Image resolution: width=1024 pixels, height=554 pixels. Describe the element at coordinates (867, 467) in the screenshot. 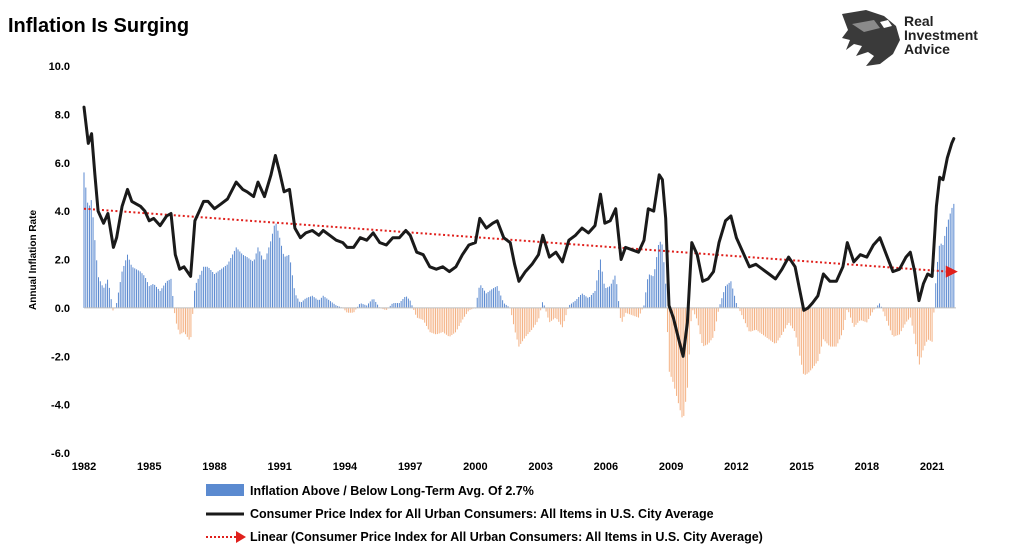

I see `x-tick-label: 2018` at that location.